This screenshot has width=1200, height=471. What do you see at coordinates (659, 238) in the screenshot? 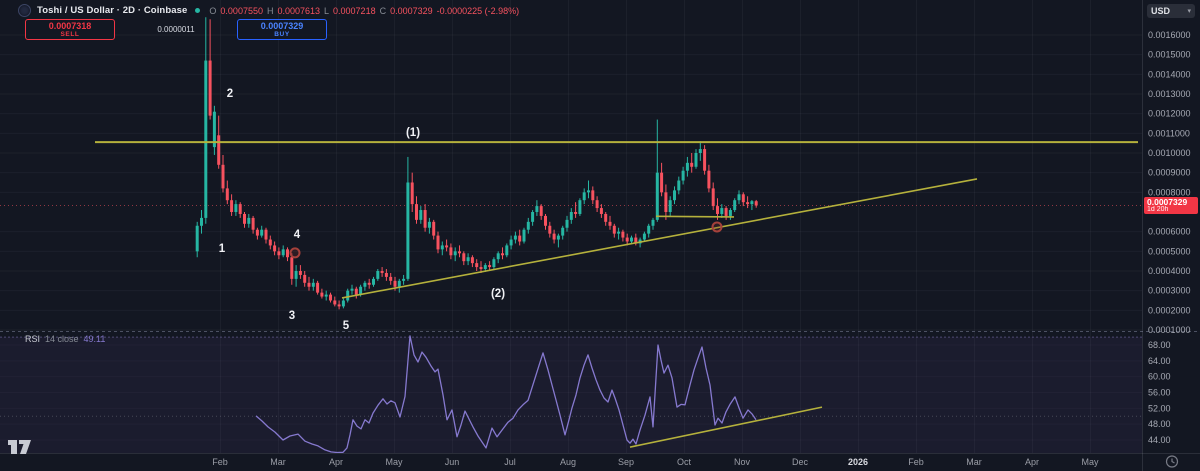
I see `rising-trendline` at bounding box center [659, 238].